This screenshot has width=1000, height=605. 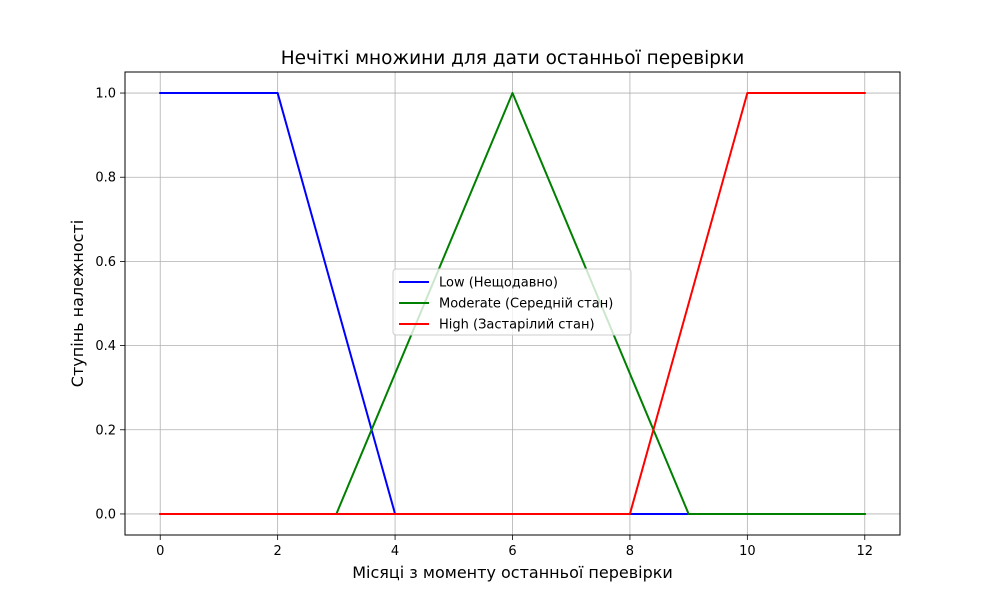 I want to click on y-axis: 0.0 0.2 0.4 0.6 0.8 1.0, so click(x=110, y=304).